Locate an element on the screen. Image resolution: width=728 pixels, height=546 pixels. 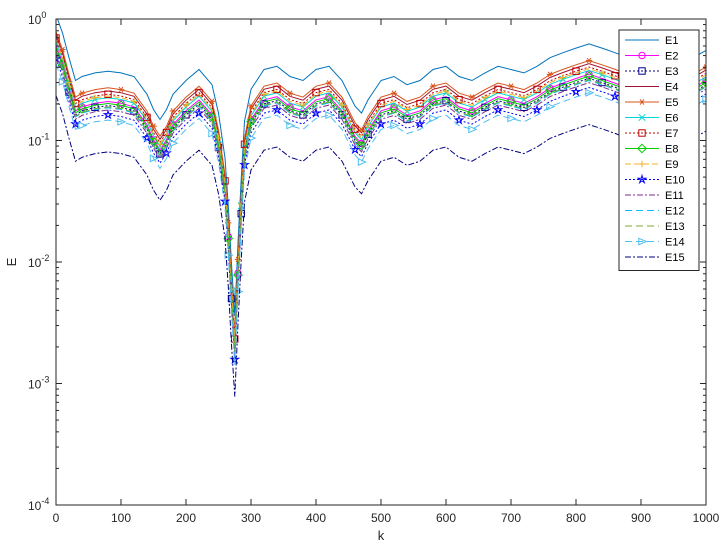
legend-marker-e9 is located at coordinates (642, 164).